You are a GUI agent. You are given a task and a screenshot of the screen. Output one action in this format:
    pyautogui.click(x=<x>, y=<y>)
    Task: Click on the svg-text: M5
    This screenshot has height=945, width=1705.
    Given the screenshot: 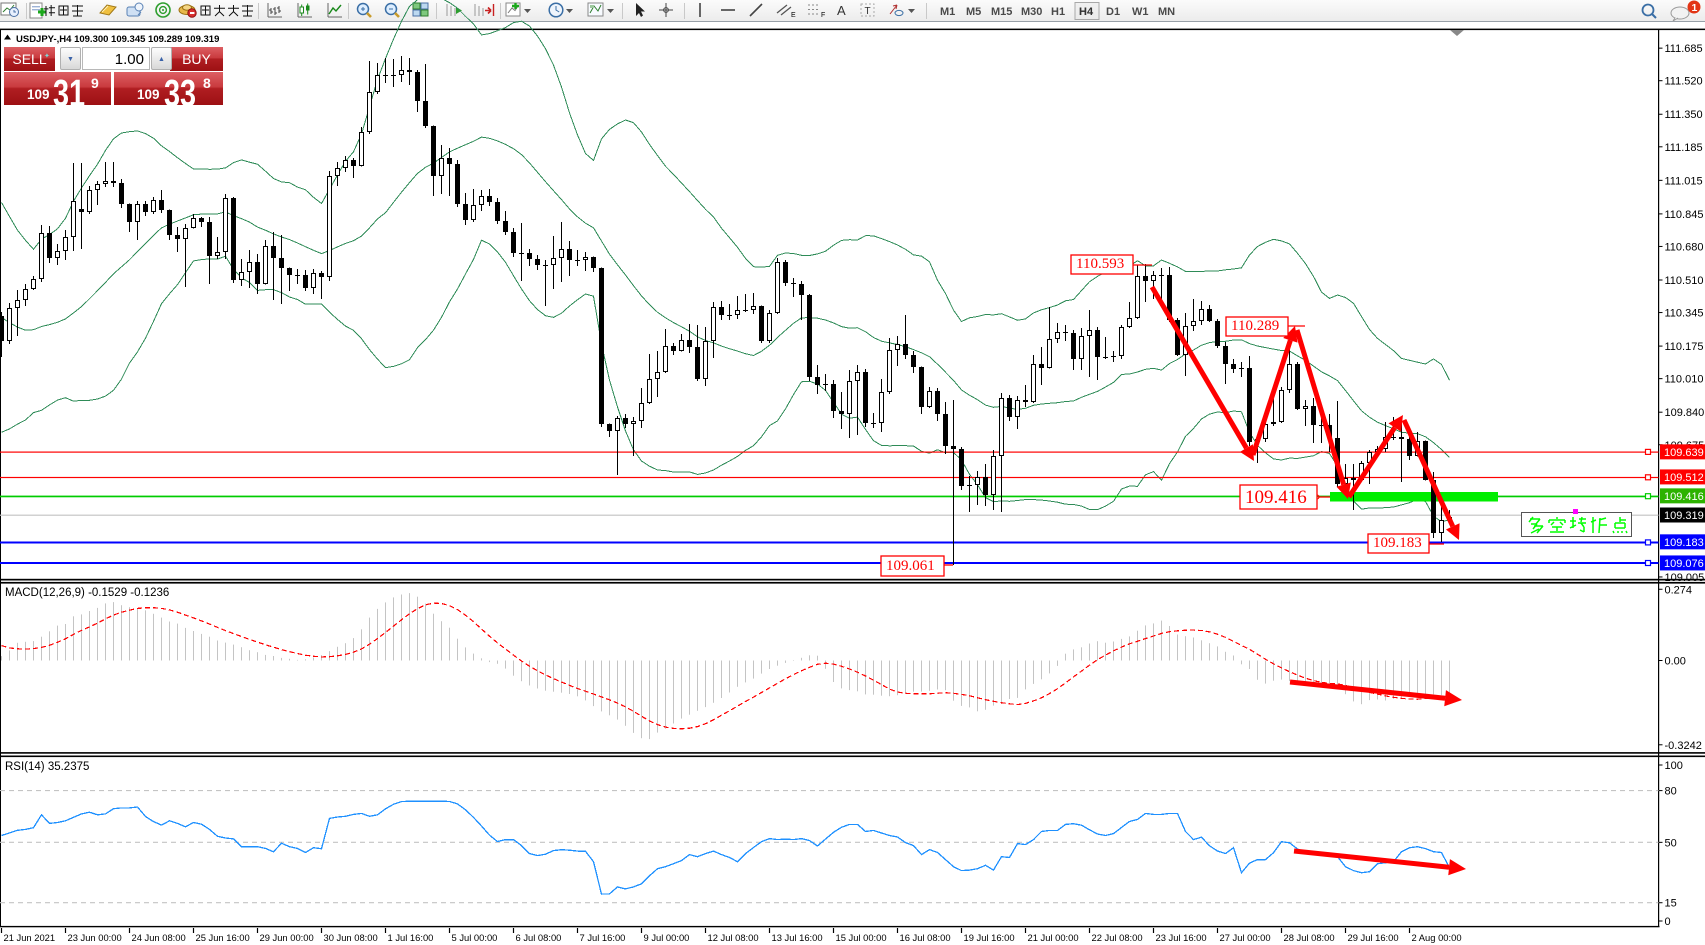 What is the action you would take?
    pyautogui.click(x=973, y=12)
    